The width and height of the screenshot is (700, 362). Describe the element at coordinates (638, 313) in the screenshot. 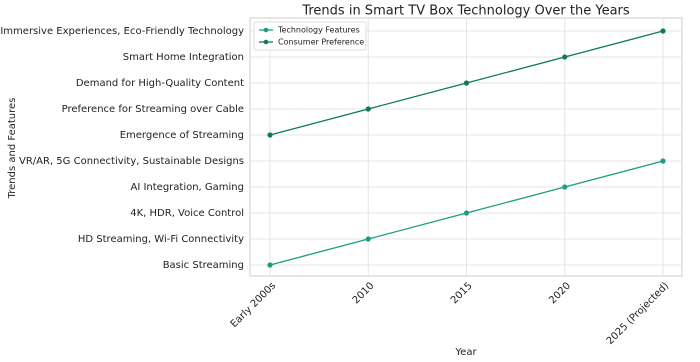

I see `x-tick-label: 2025 (Projected)` at that location.